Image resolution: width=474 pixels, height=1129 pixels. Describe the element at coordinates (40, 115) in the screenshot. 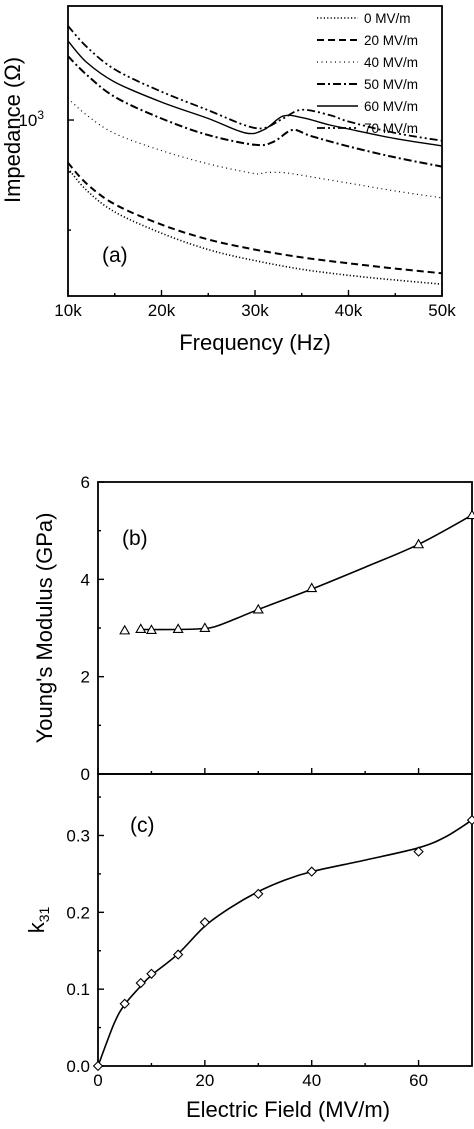

I see `chart-a-y-tick-label-exp: 3` at that location.